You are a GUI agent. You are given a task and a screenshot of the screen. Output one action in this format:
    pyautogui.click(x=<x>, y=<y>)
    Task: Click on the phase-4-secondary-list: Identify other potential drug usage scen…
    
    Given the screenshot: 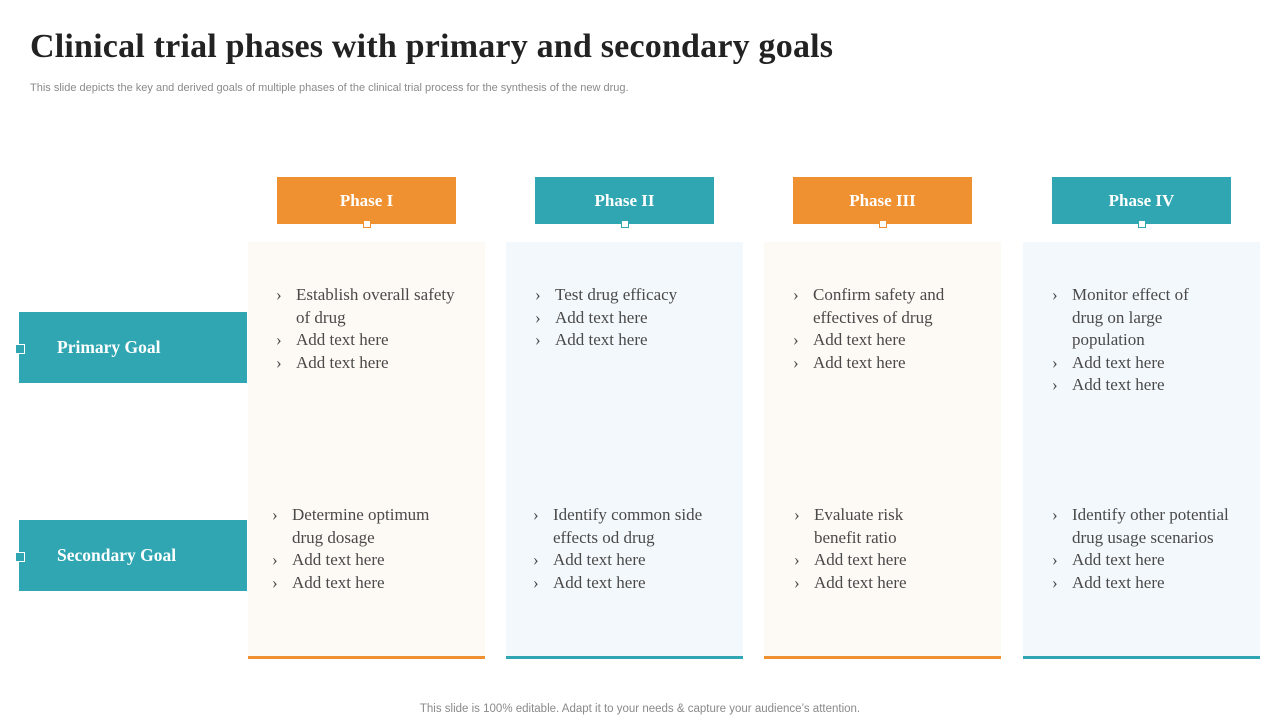 What is the action you would take?
    pyautogui.click(x=1144, y=549)
    